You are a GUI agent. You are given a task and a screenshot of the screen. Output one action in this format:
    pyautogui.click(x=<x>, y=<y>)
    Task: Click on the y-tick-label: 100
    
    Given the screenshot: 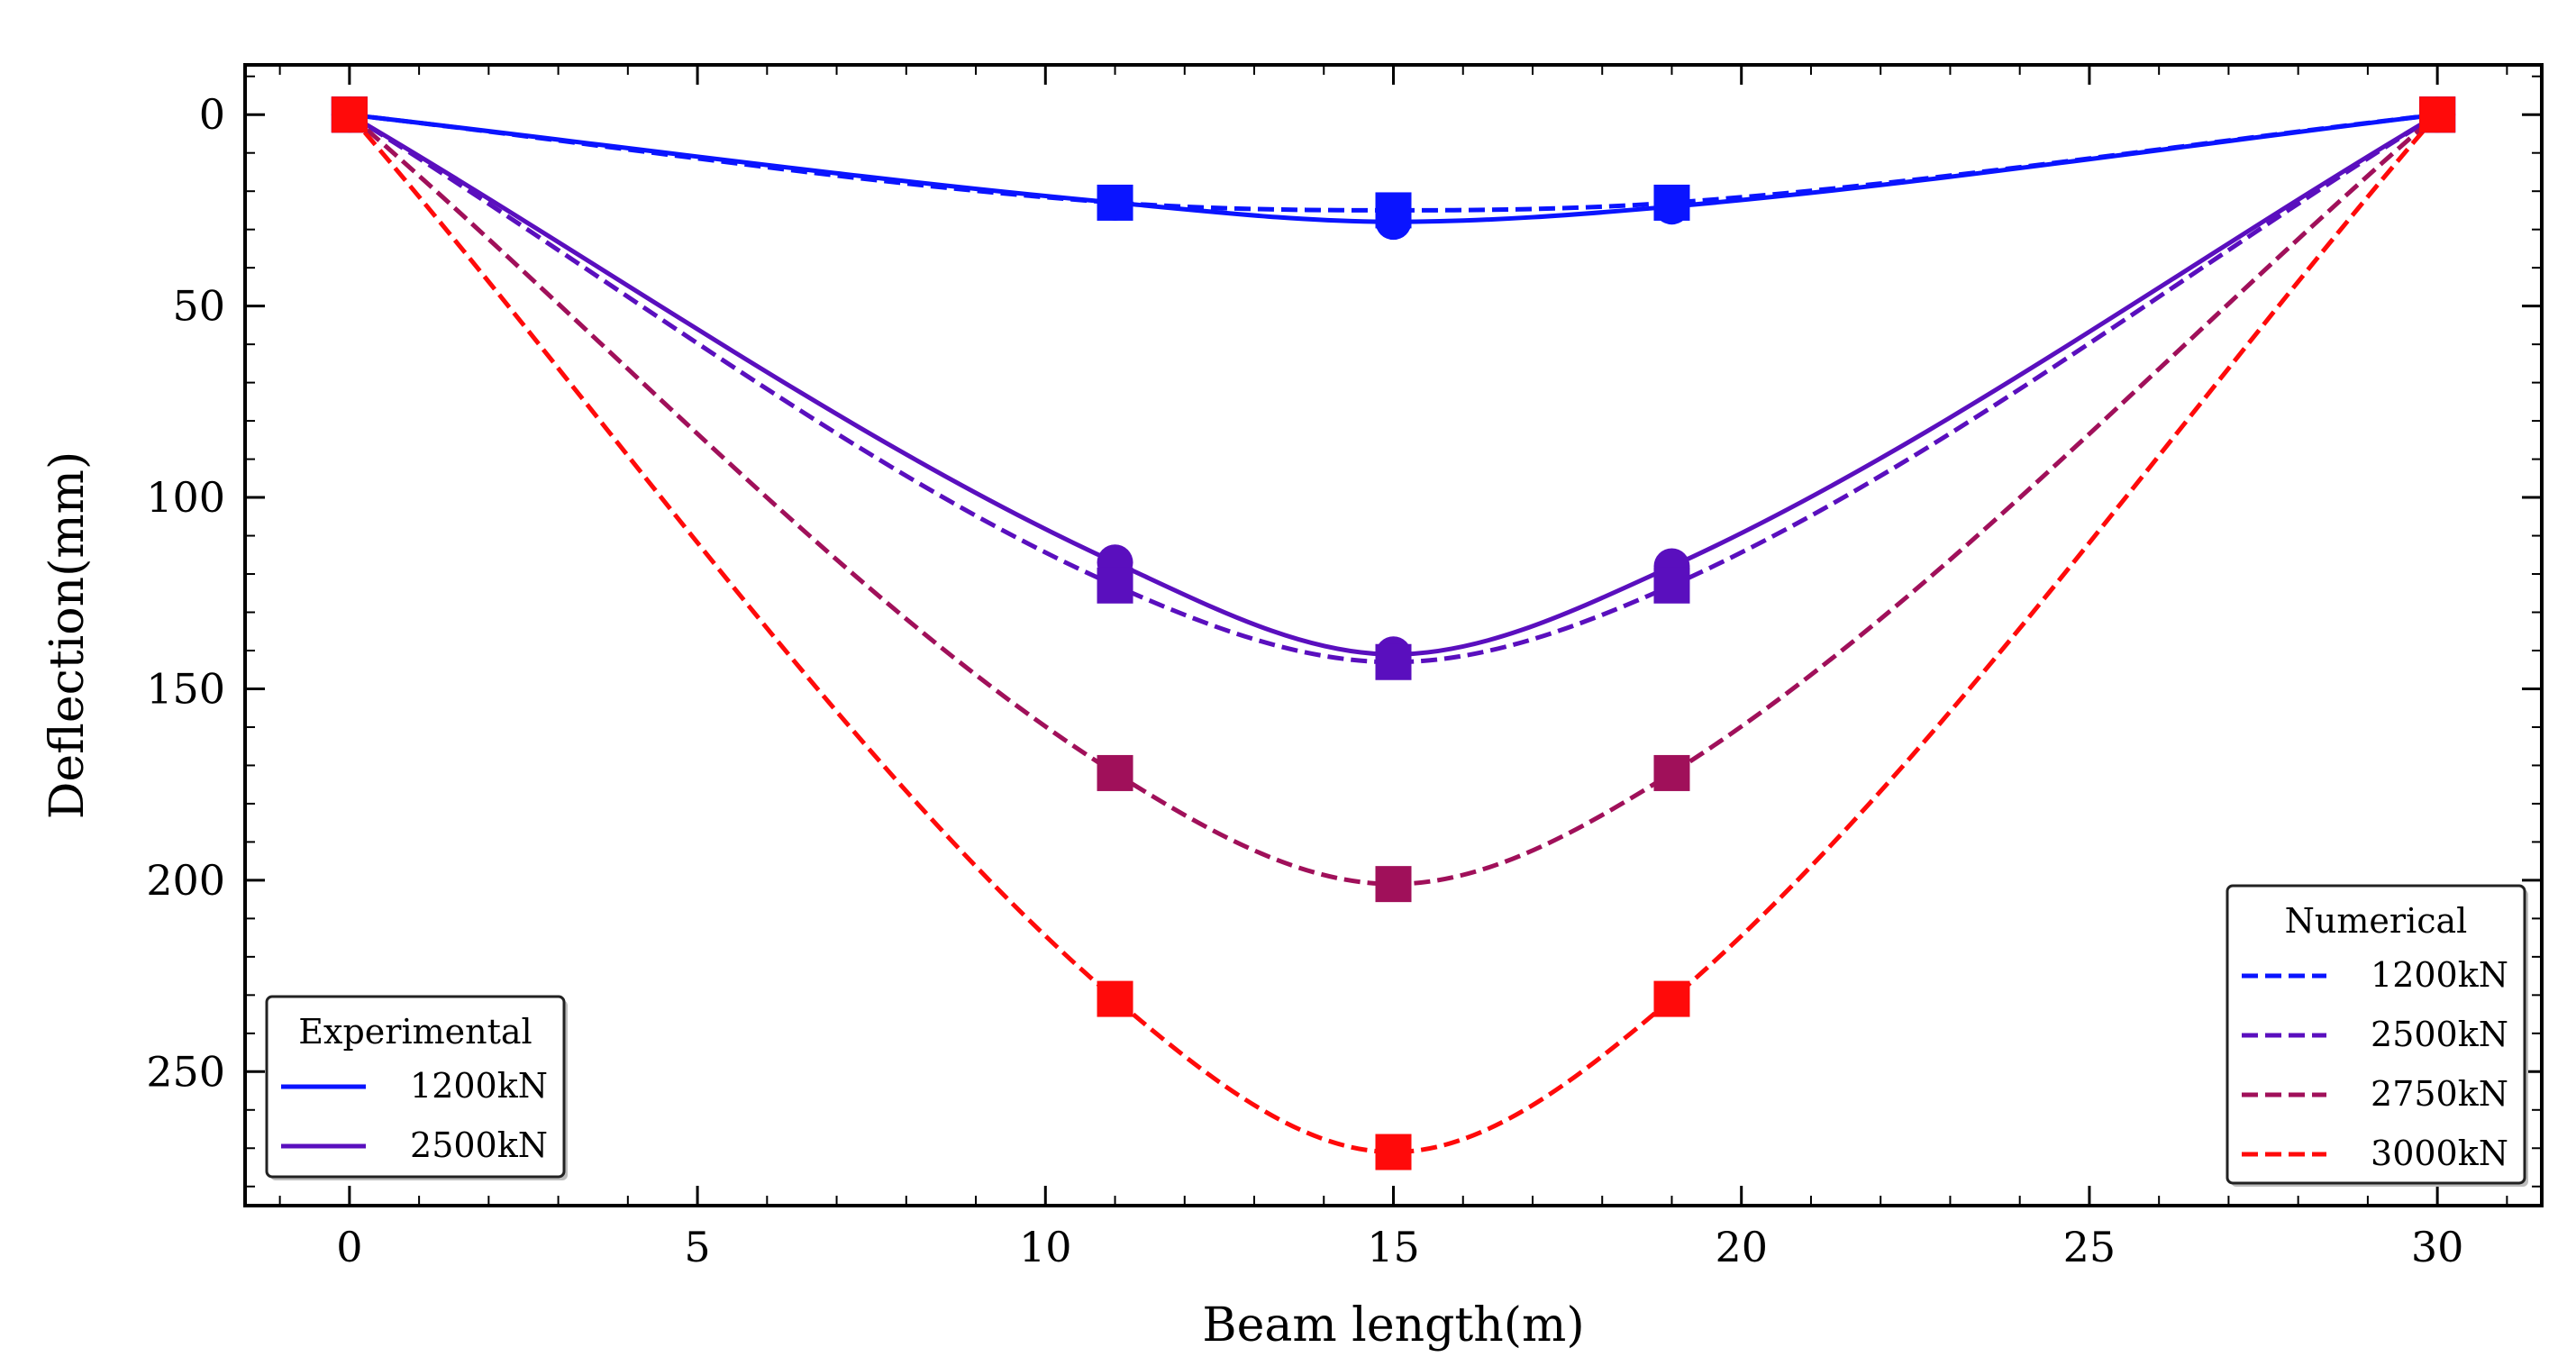 What is the action you would take?
    pyautogui.click(x=185, y=497)
    